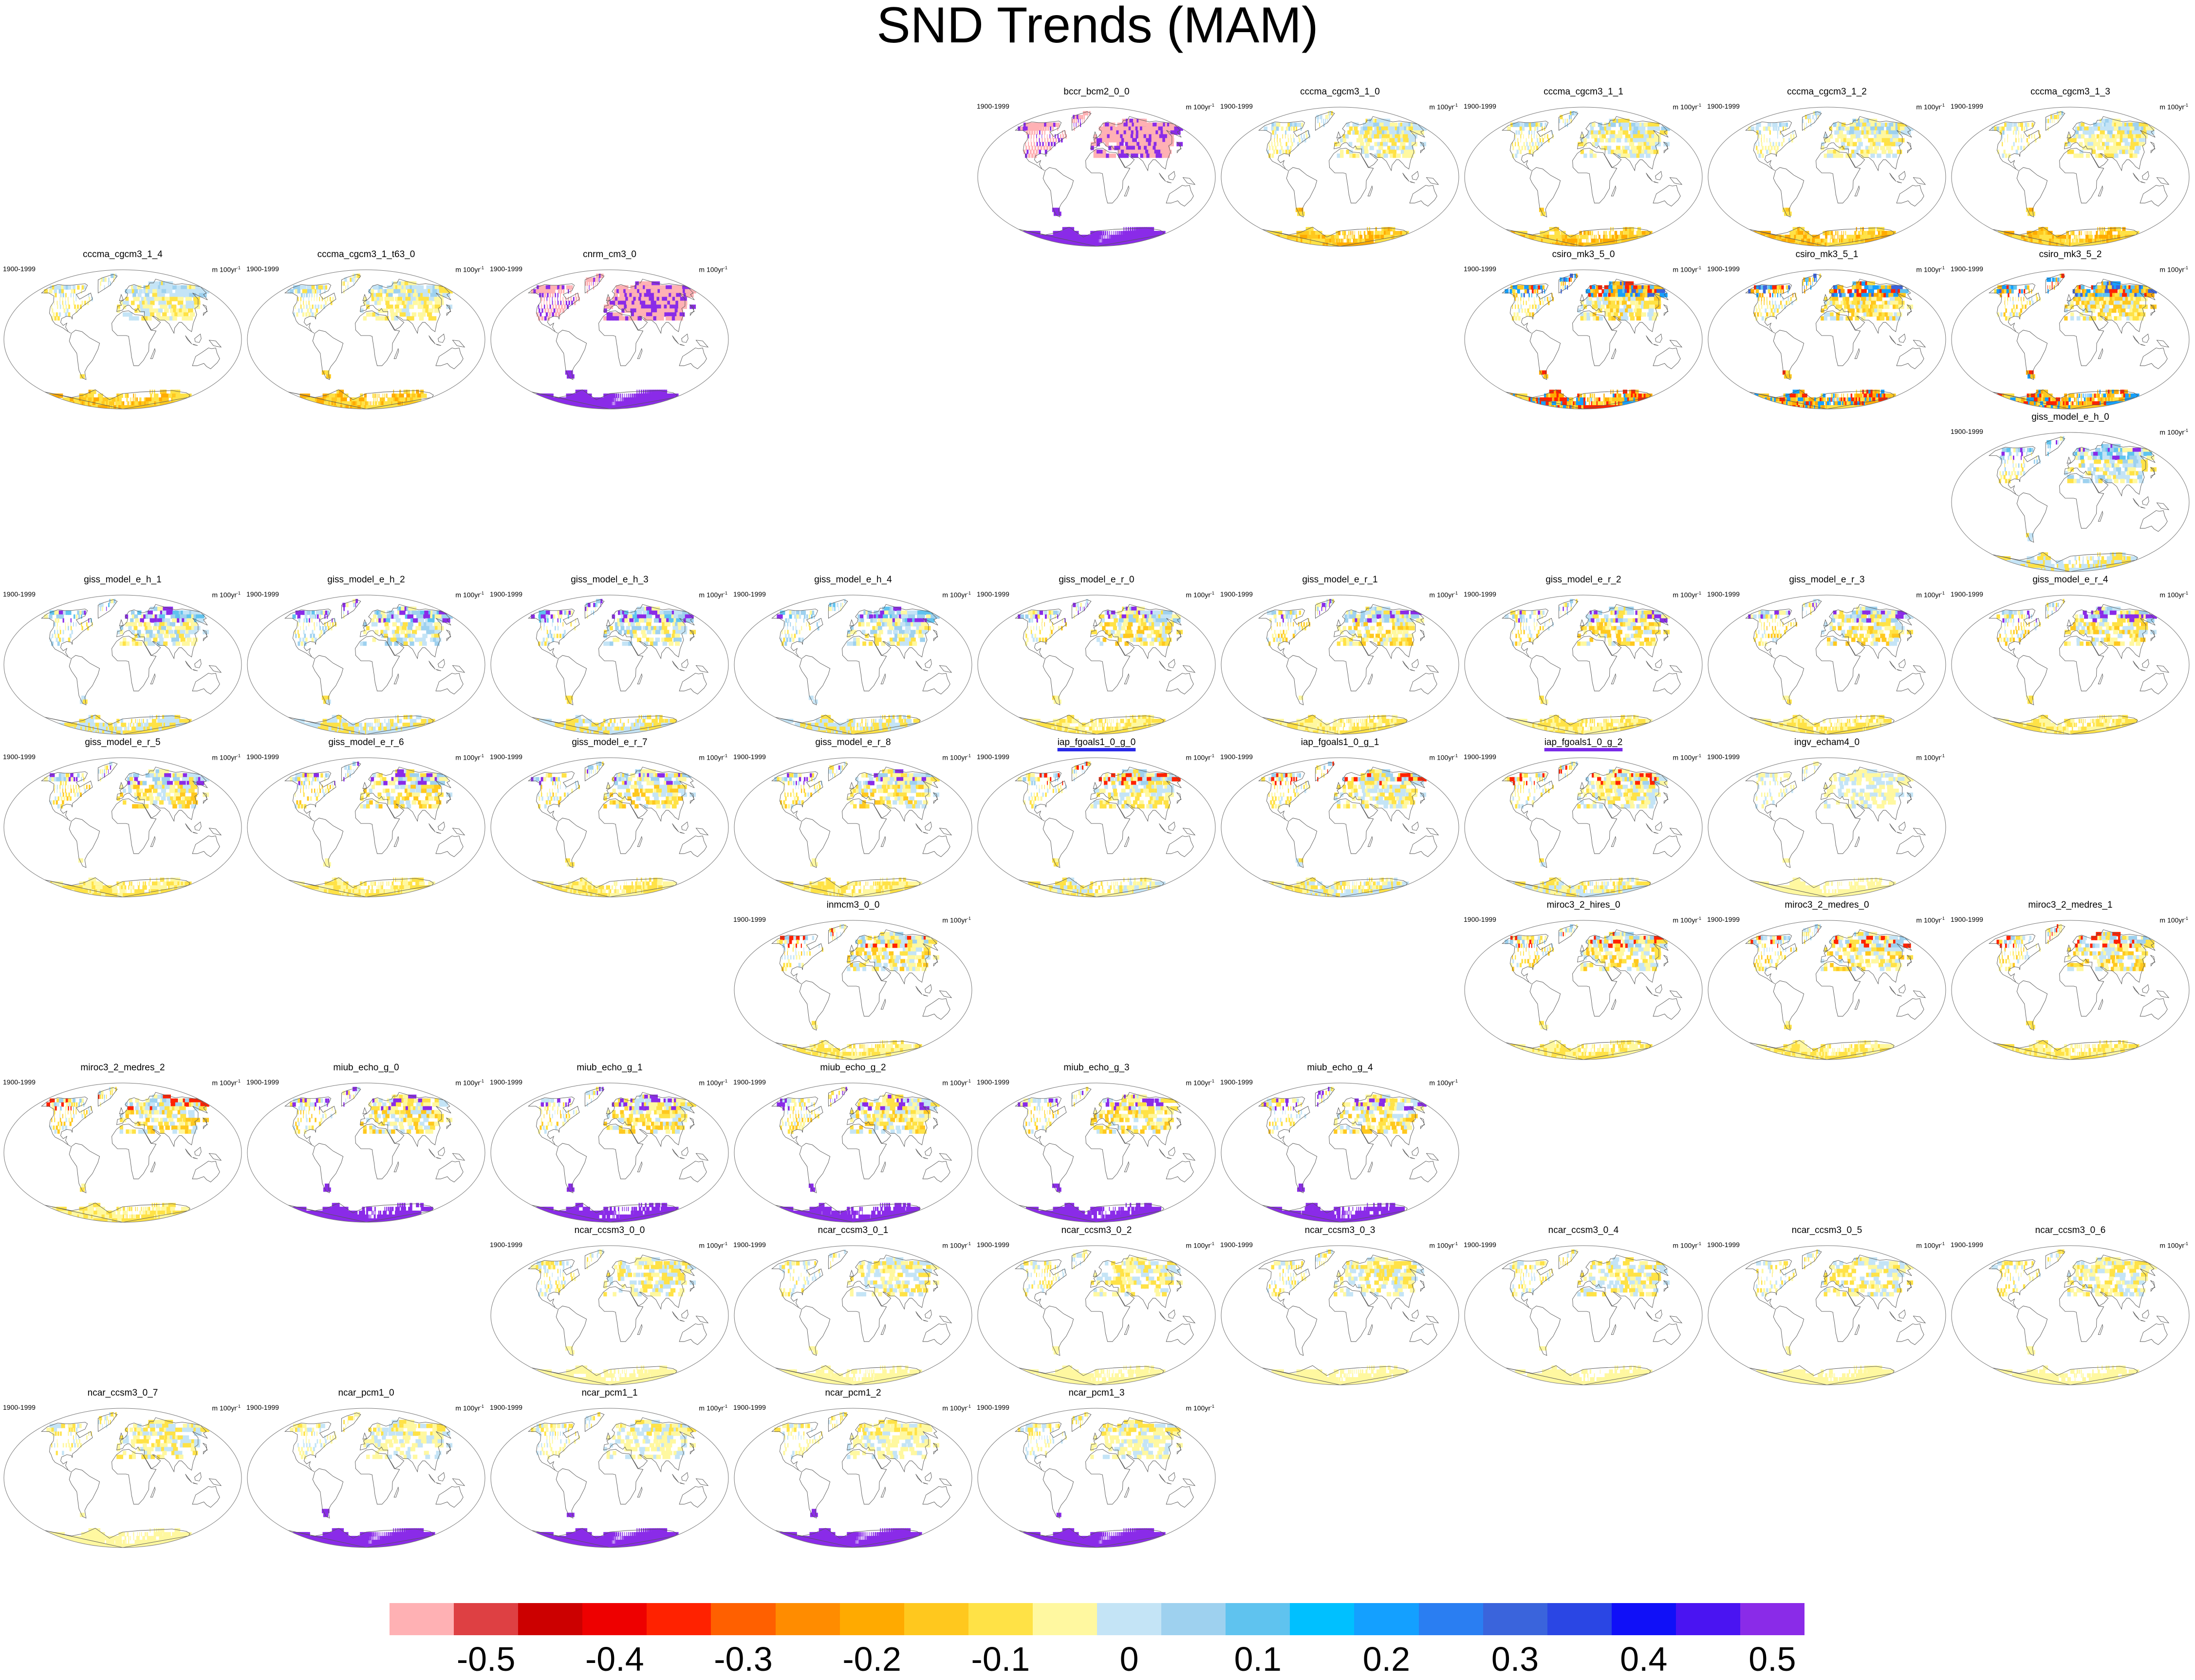 The width and height of the screenshot is (2195, 1680). What do you see at coordinates (853, 742) in the screenshot?
I see `panel-title: giss_model_e_r_8` at bounding box center [853, 742].